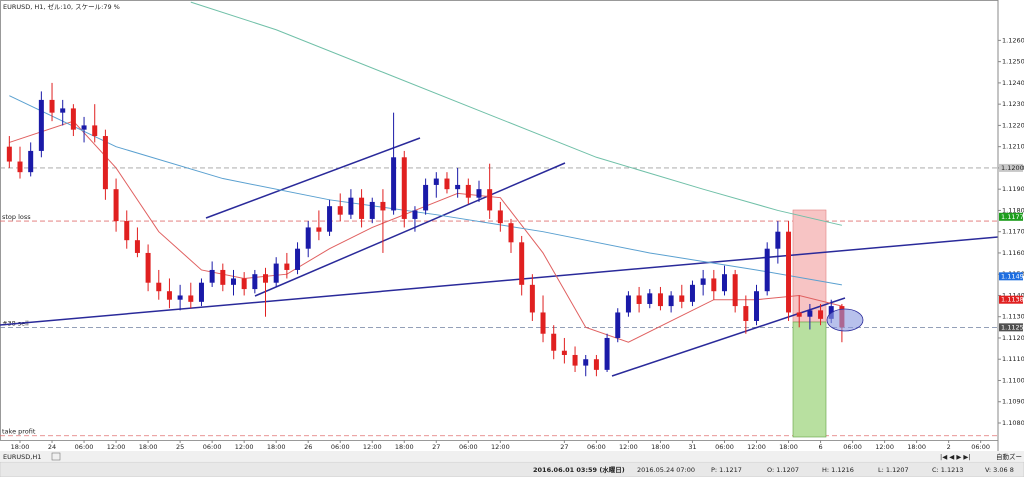 The width and height of the screenshot is (1024, 481). Describe the element at coordinates (820, 447) in the screenshot. I see `x-tick-label: 6` at that location.